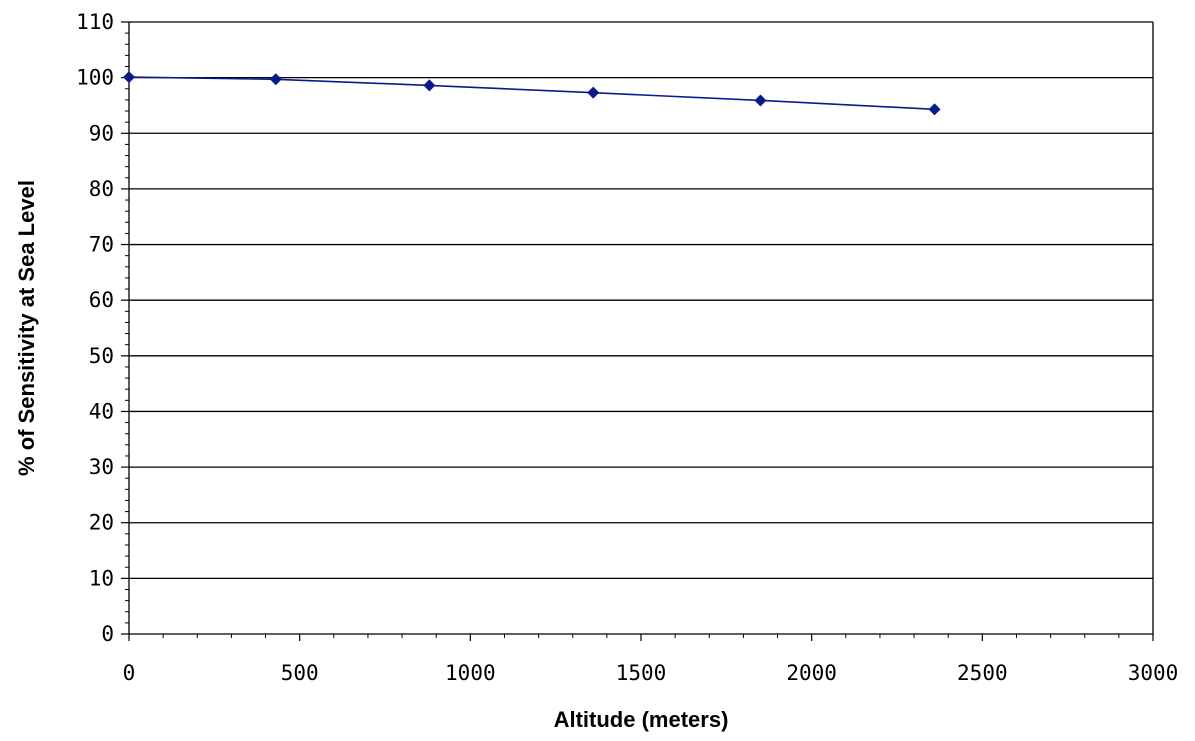 This screenshot has height=741, width=1195. I want to click on y-tick-label: 90, so click(101, 133).